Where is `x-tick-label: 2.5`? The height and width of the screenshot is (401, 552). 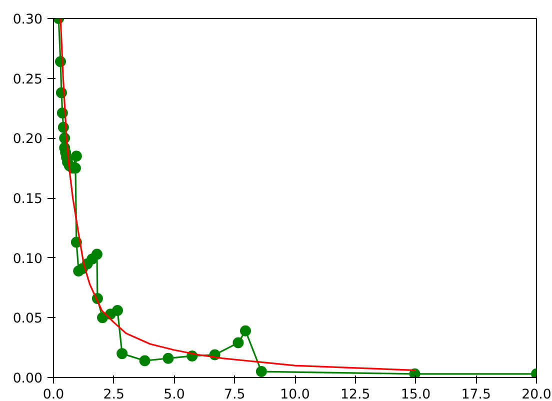
x-tick-label: 2.5 is located at coordinates (113, 394).